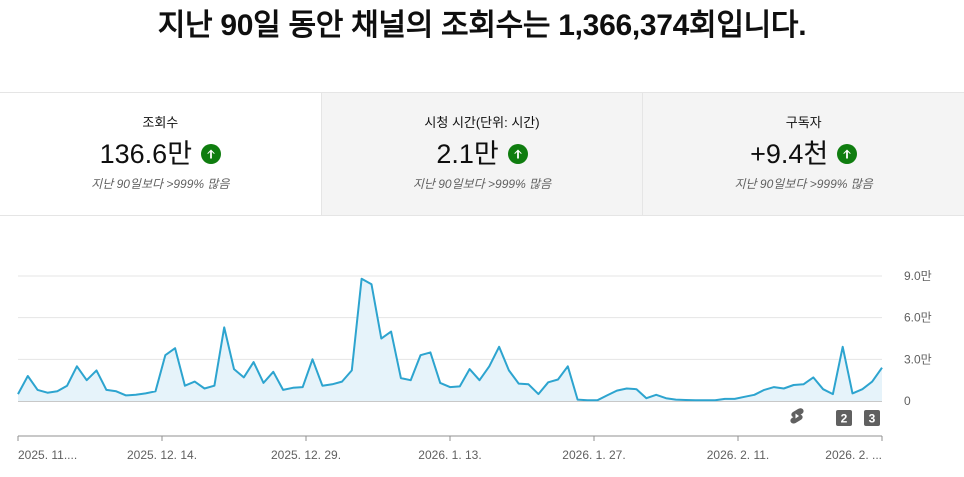 The height and width of the screenshot is (477, 964). What do you see at coordinates (918, 359) in the screenshot?
I see `y-tick-label: 3.0만` at bounding box center [918, 359].